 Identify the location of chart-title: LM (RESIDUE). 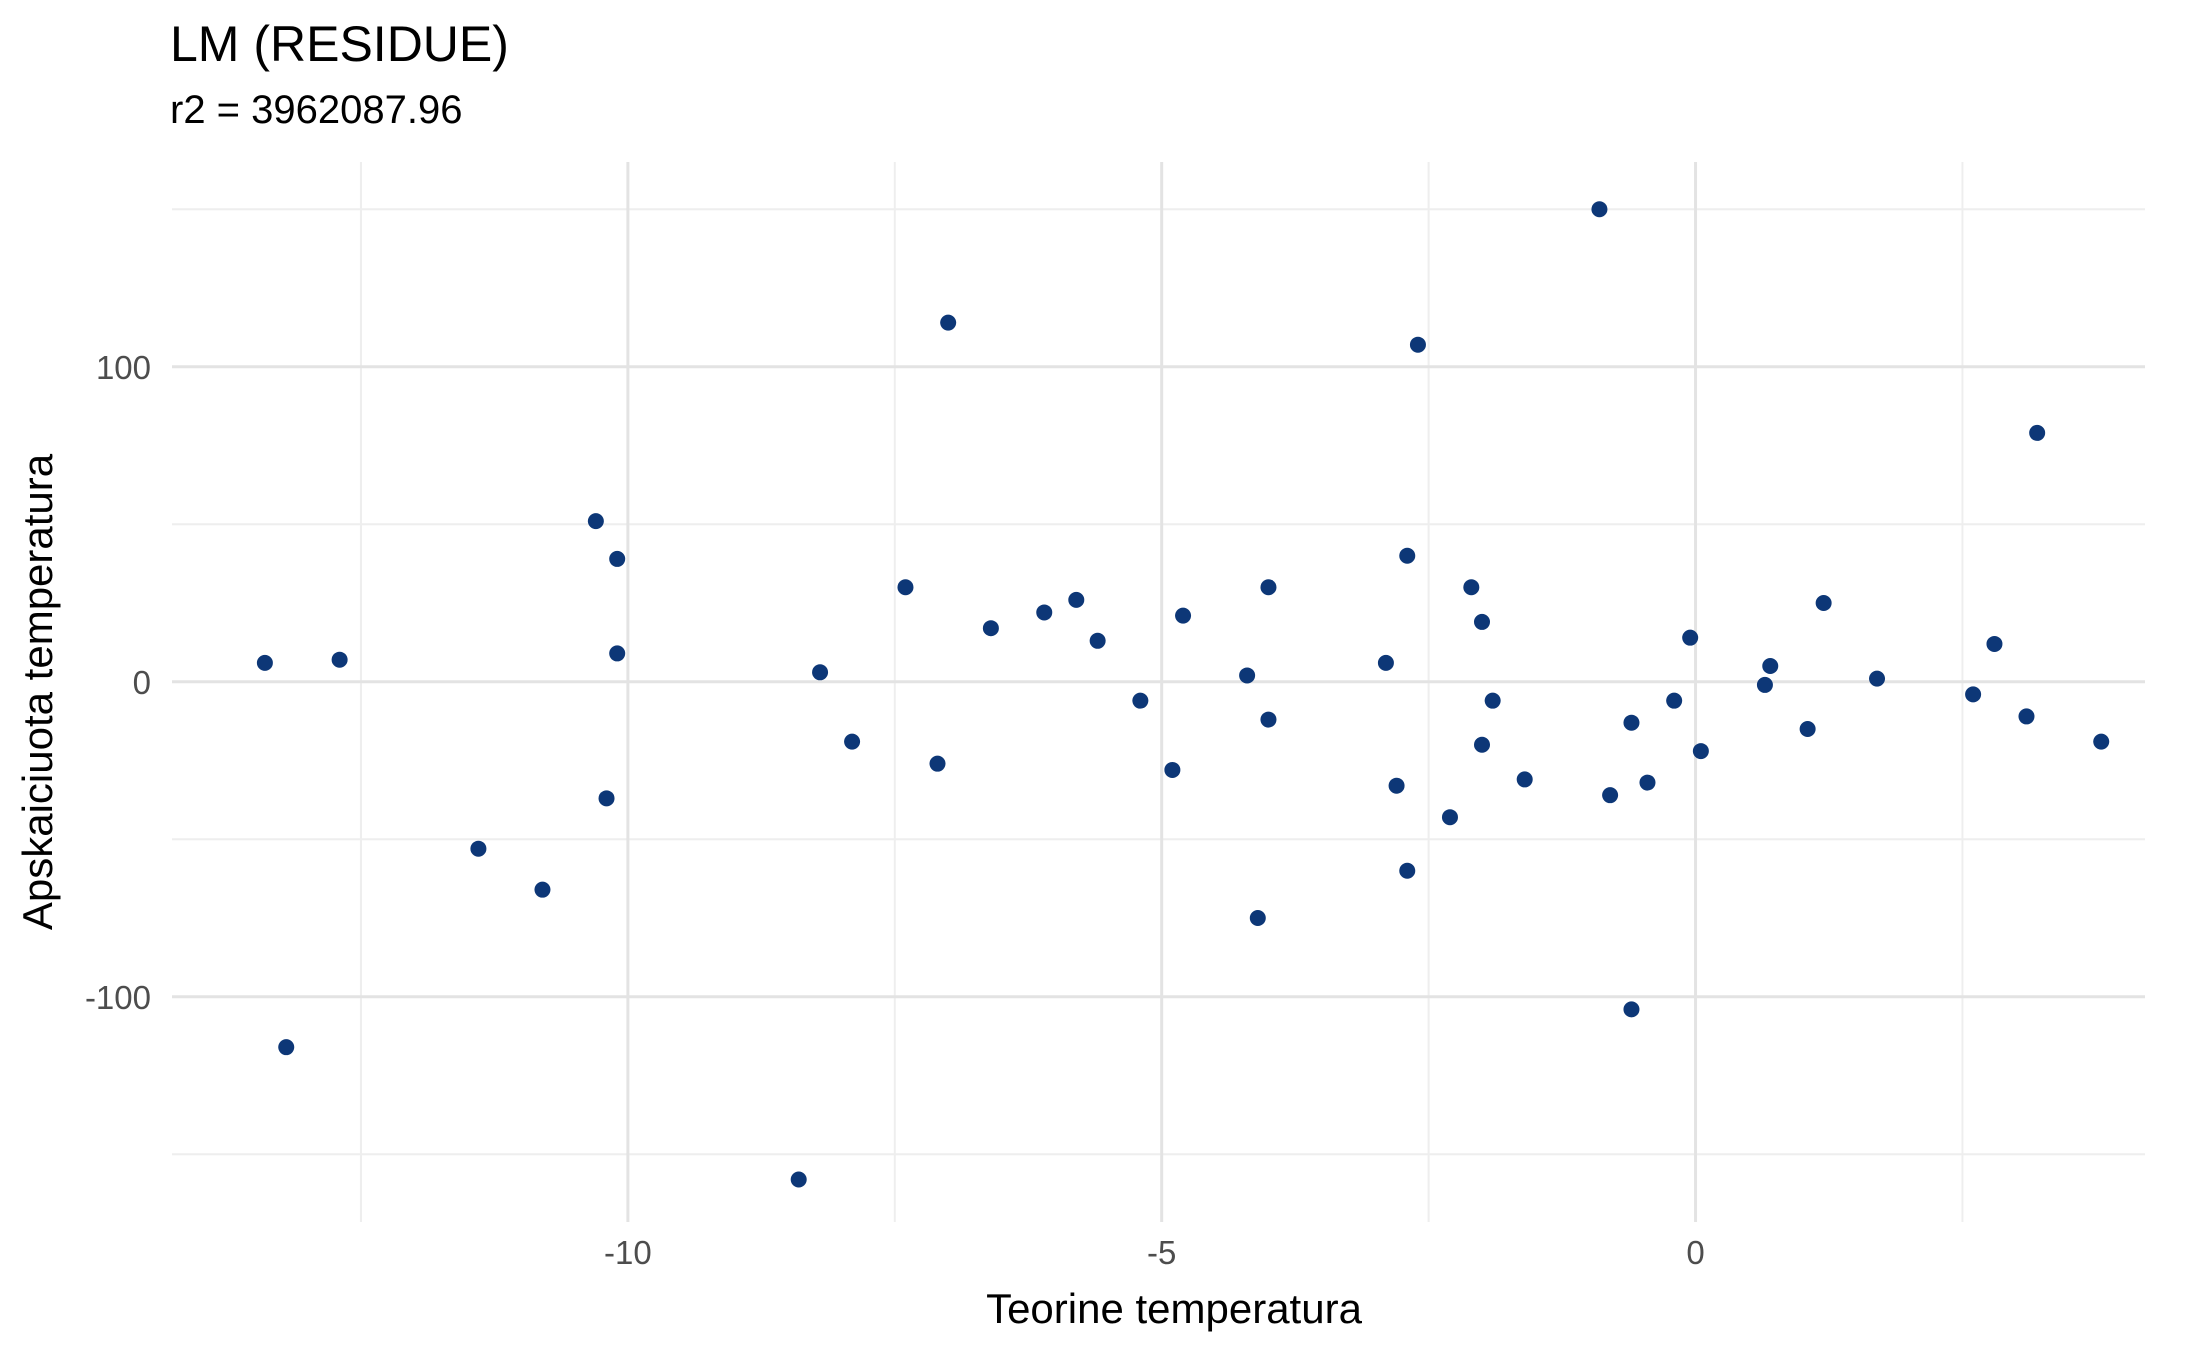
(339, 44).